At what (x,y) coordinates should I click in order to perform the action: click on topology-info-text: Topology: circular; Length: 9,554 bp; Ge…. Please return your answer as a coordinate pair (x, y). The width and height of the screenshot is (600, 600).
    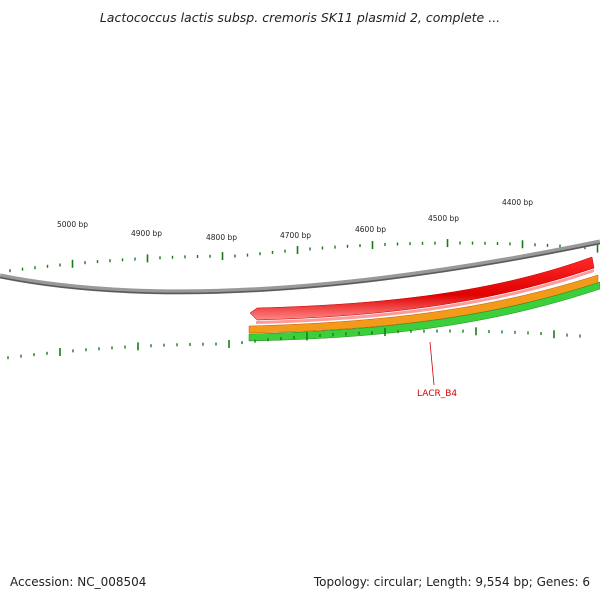
    Looking at the image, I should click on (451, 582).